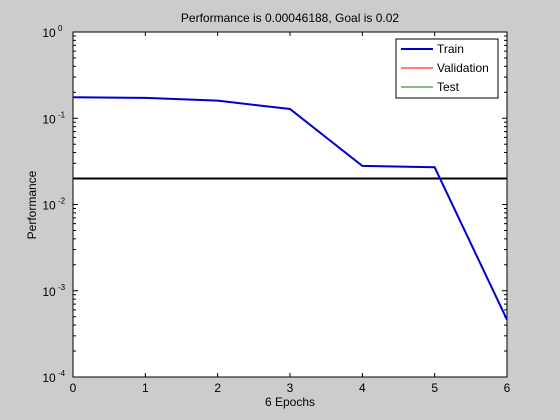  Describe the element at coordinates (290, 18) in the screenshot. I see `chart-title: Performance is 0.00046188, Goal is 0.02` at that location.